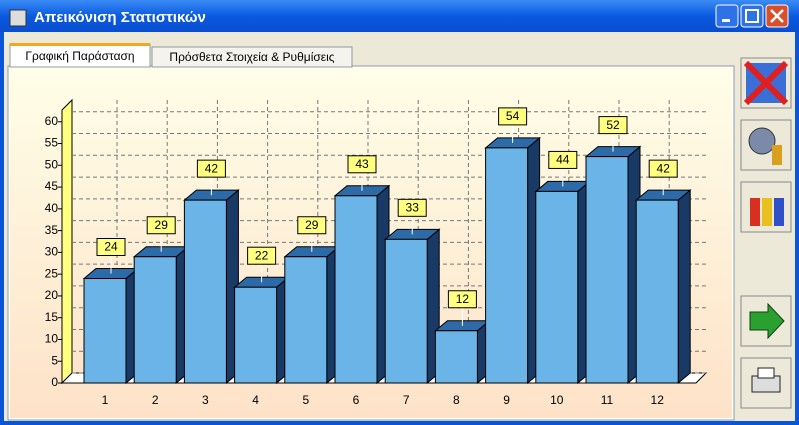 The height and width of the screenshot is (425, 799). Describe the element at coordinates (52, 317) in the screenshot. I see `y-tick-label: 15` at that location.